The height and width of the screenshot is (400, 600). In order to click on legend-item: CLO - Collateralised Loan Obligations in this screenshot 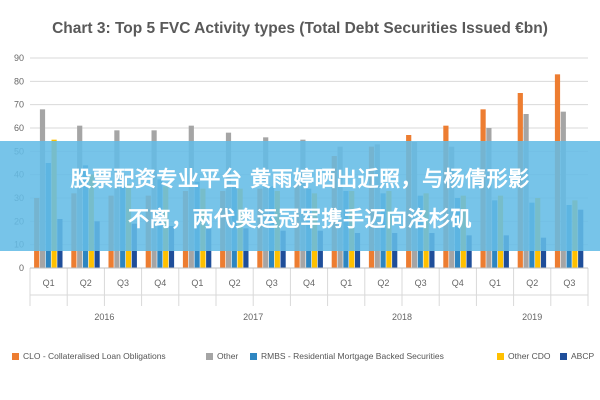, I will do `click(89, 356)`.